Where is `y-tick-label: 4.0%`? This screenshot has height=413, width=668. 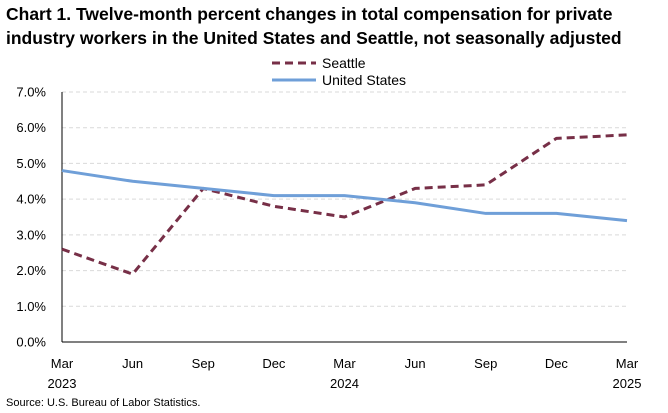 y-tick-label: 4.0% is located at coordinates (31, 199).